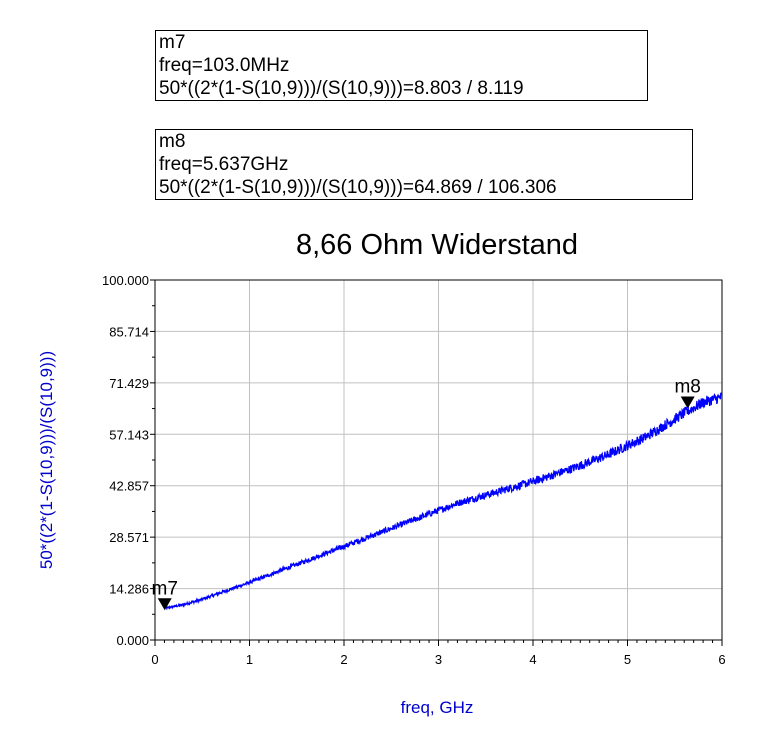 The width and height of the screenshot is (775, 751). I want to click on y-tick-label: 14.286, so click(129, 589).